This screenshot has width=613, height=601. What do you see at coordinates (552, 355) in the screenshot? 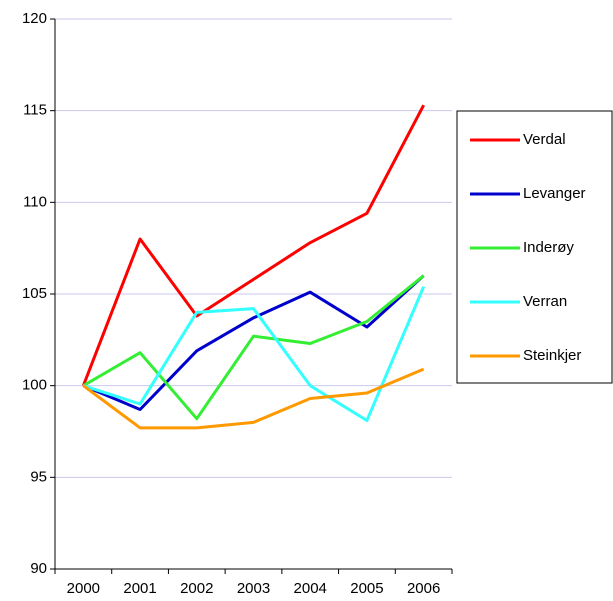
I see `legend-label: Steinkjer` at bounding box center [552, 355].